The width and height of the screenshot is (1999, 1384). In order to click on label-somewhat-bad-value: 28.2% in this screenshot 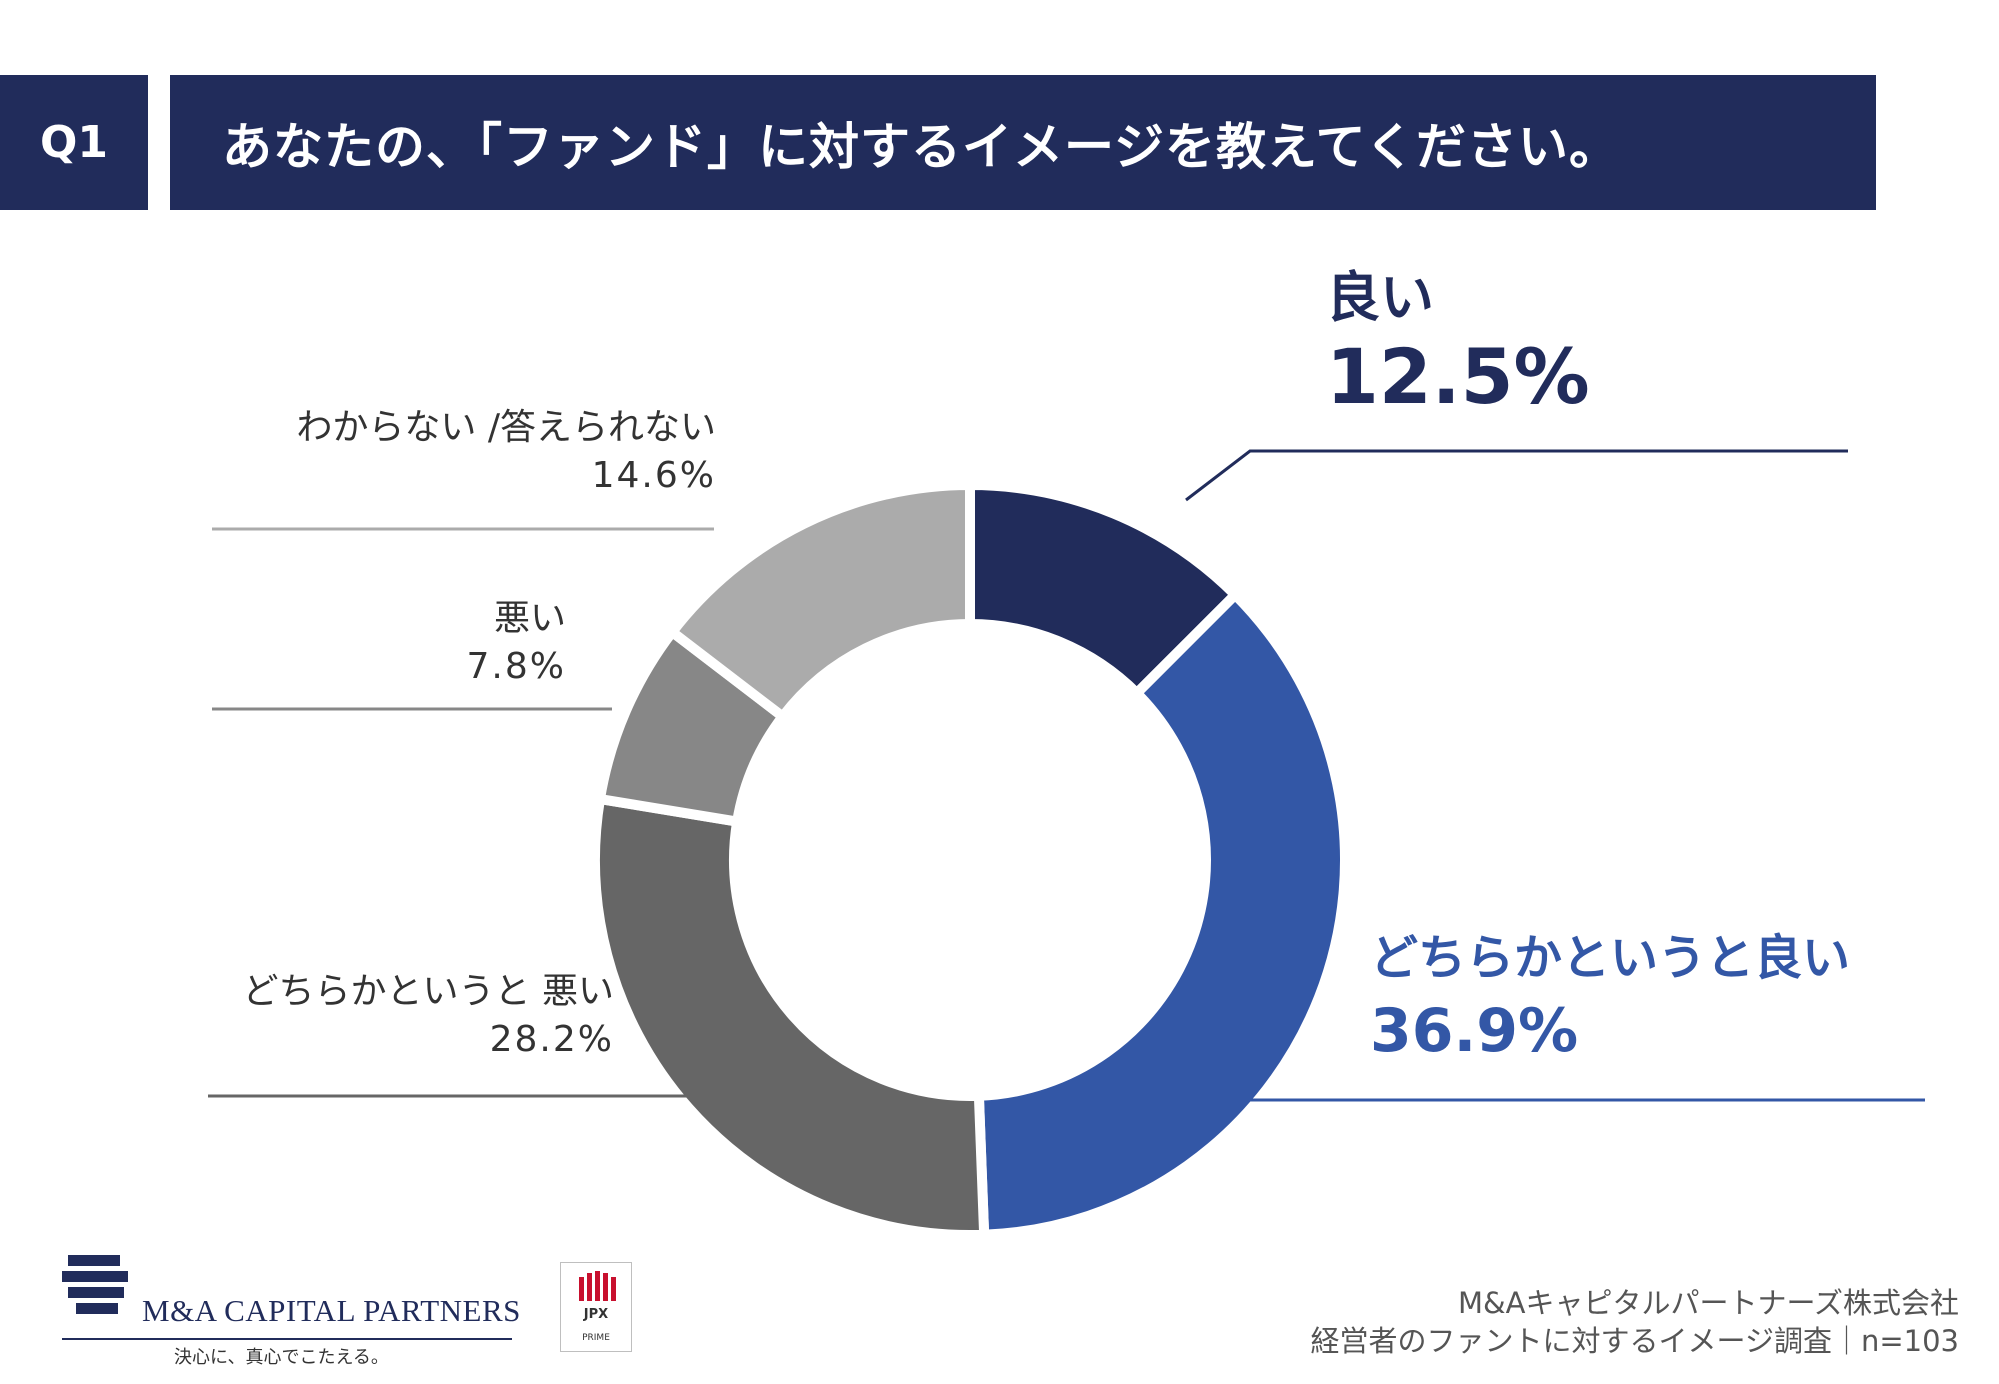, I will do `click(551, 1039)`.